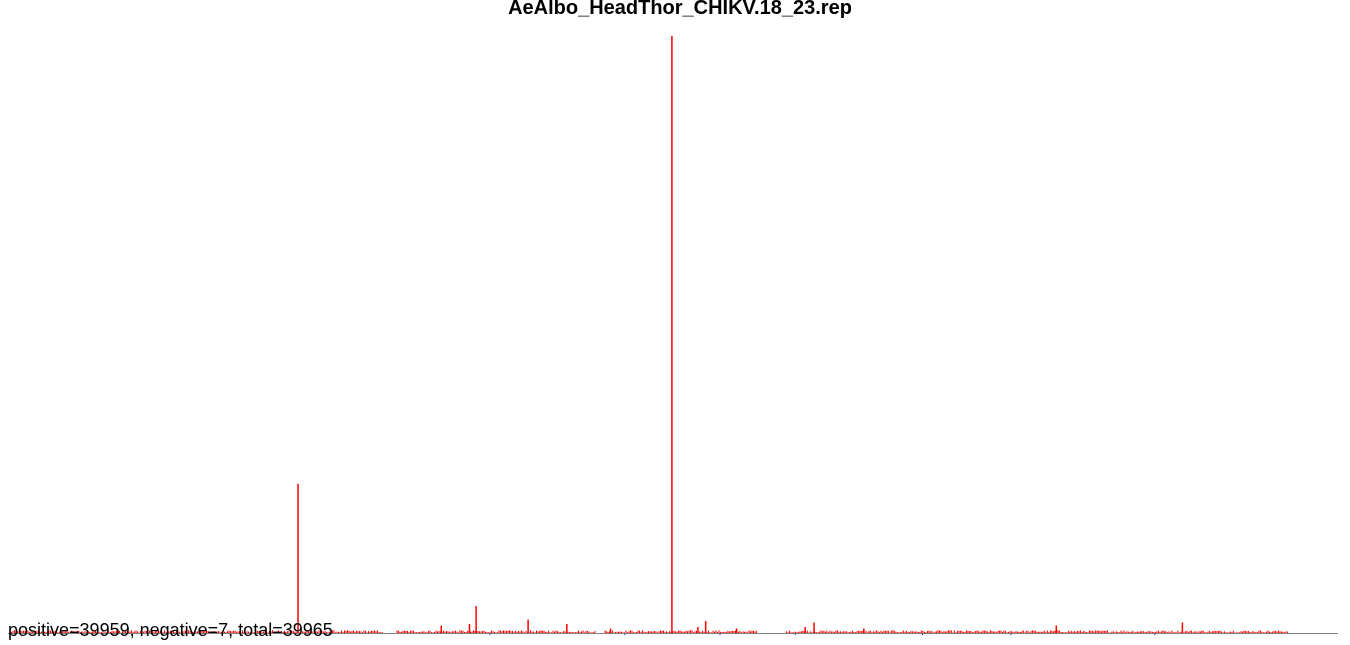 The width and height of the screenshot is (1350, 645). I want to click on summary-text: positive=39959, negative=7, total=39965, so click(170, 630).